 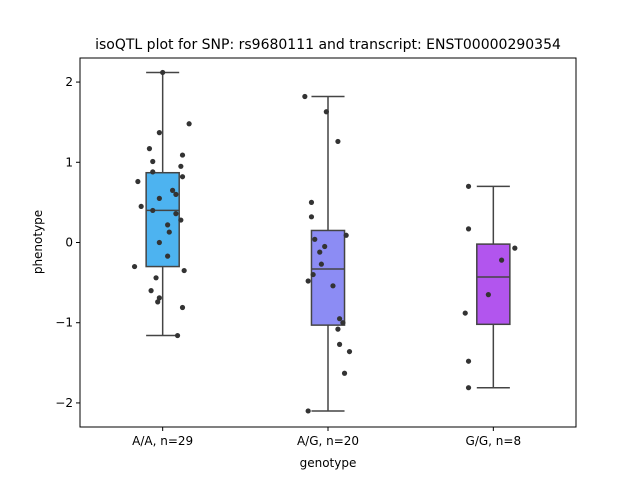 What do you see at coordinates (69, 162) in the screenshot?
I see `y-tick-label: 1` at bounding box center [69, 162].